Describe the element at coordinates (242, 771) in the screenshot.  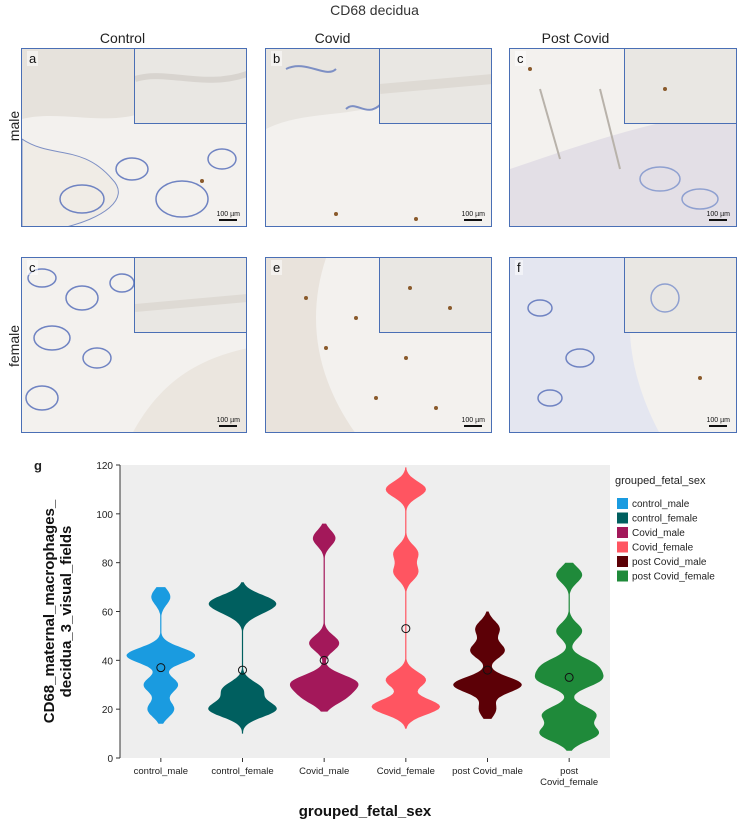
I see `x-tick-label: control_female` at that location.